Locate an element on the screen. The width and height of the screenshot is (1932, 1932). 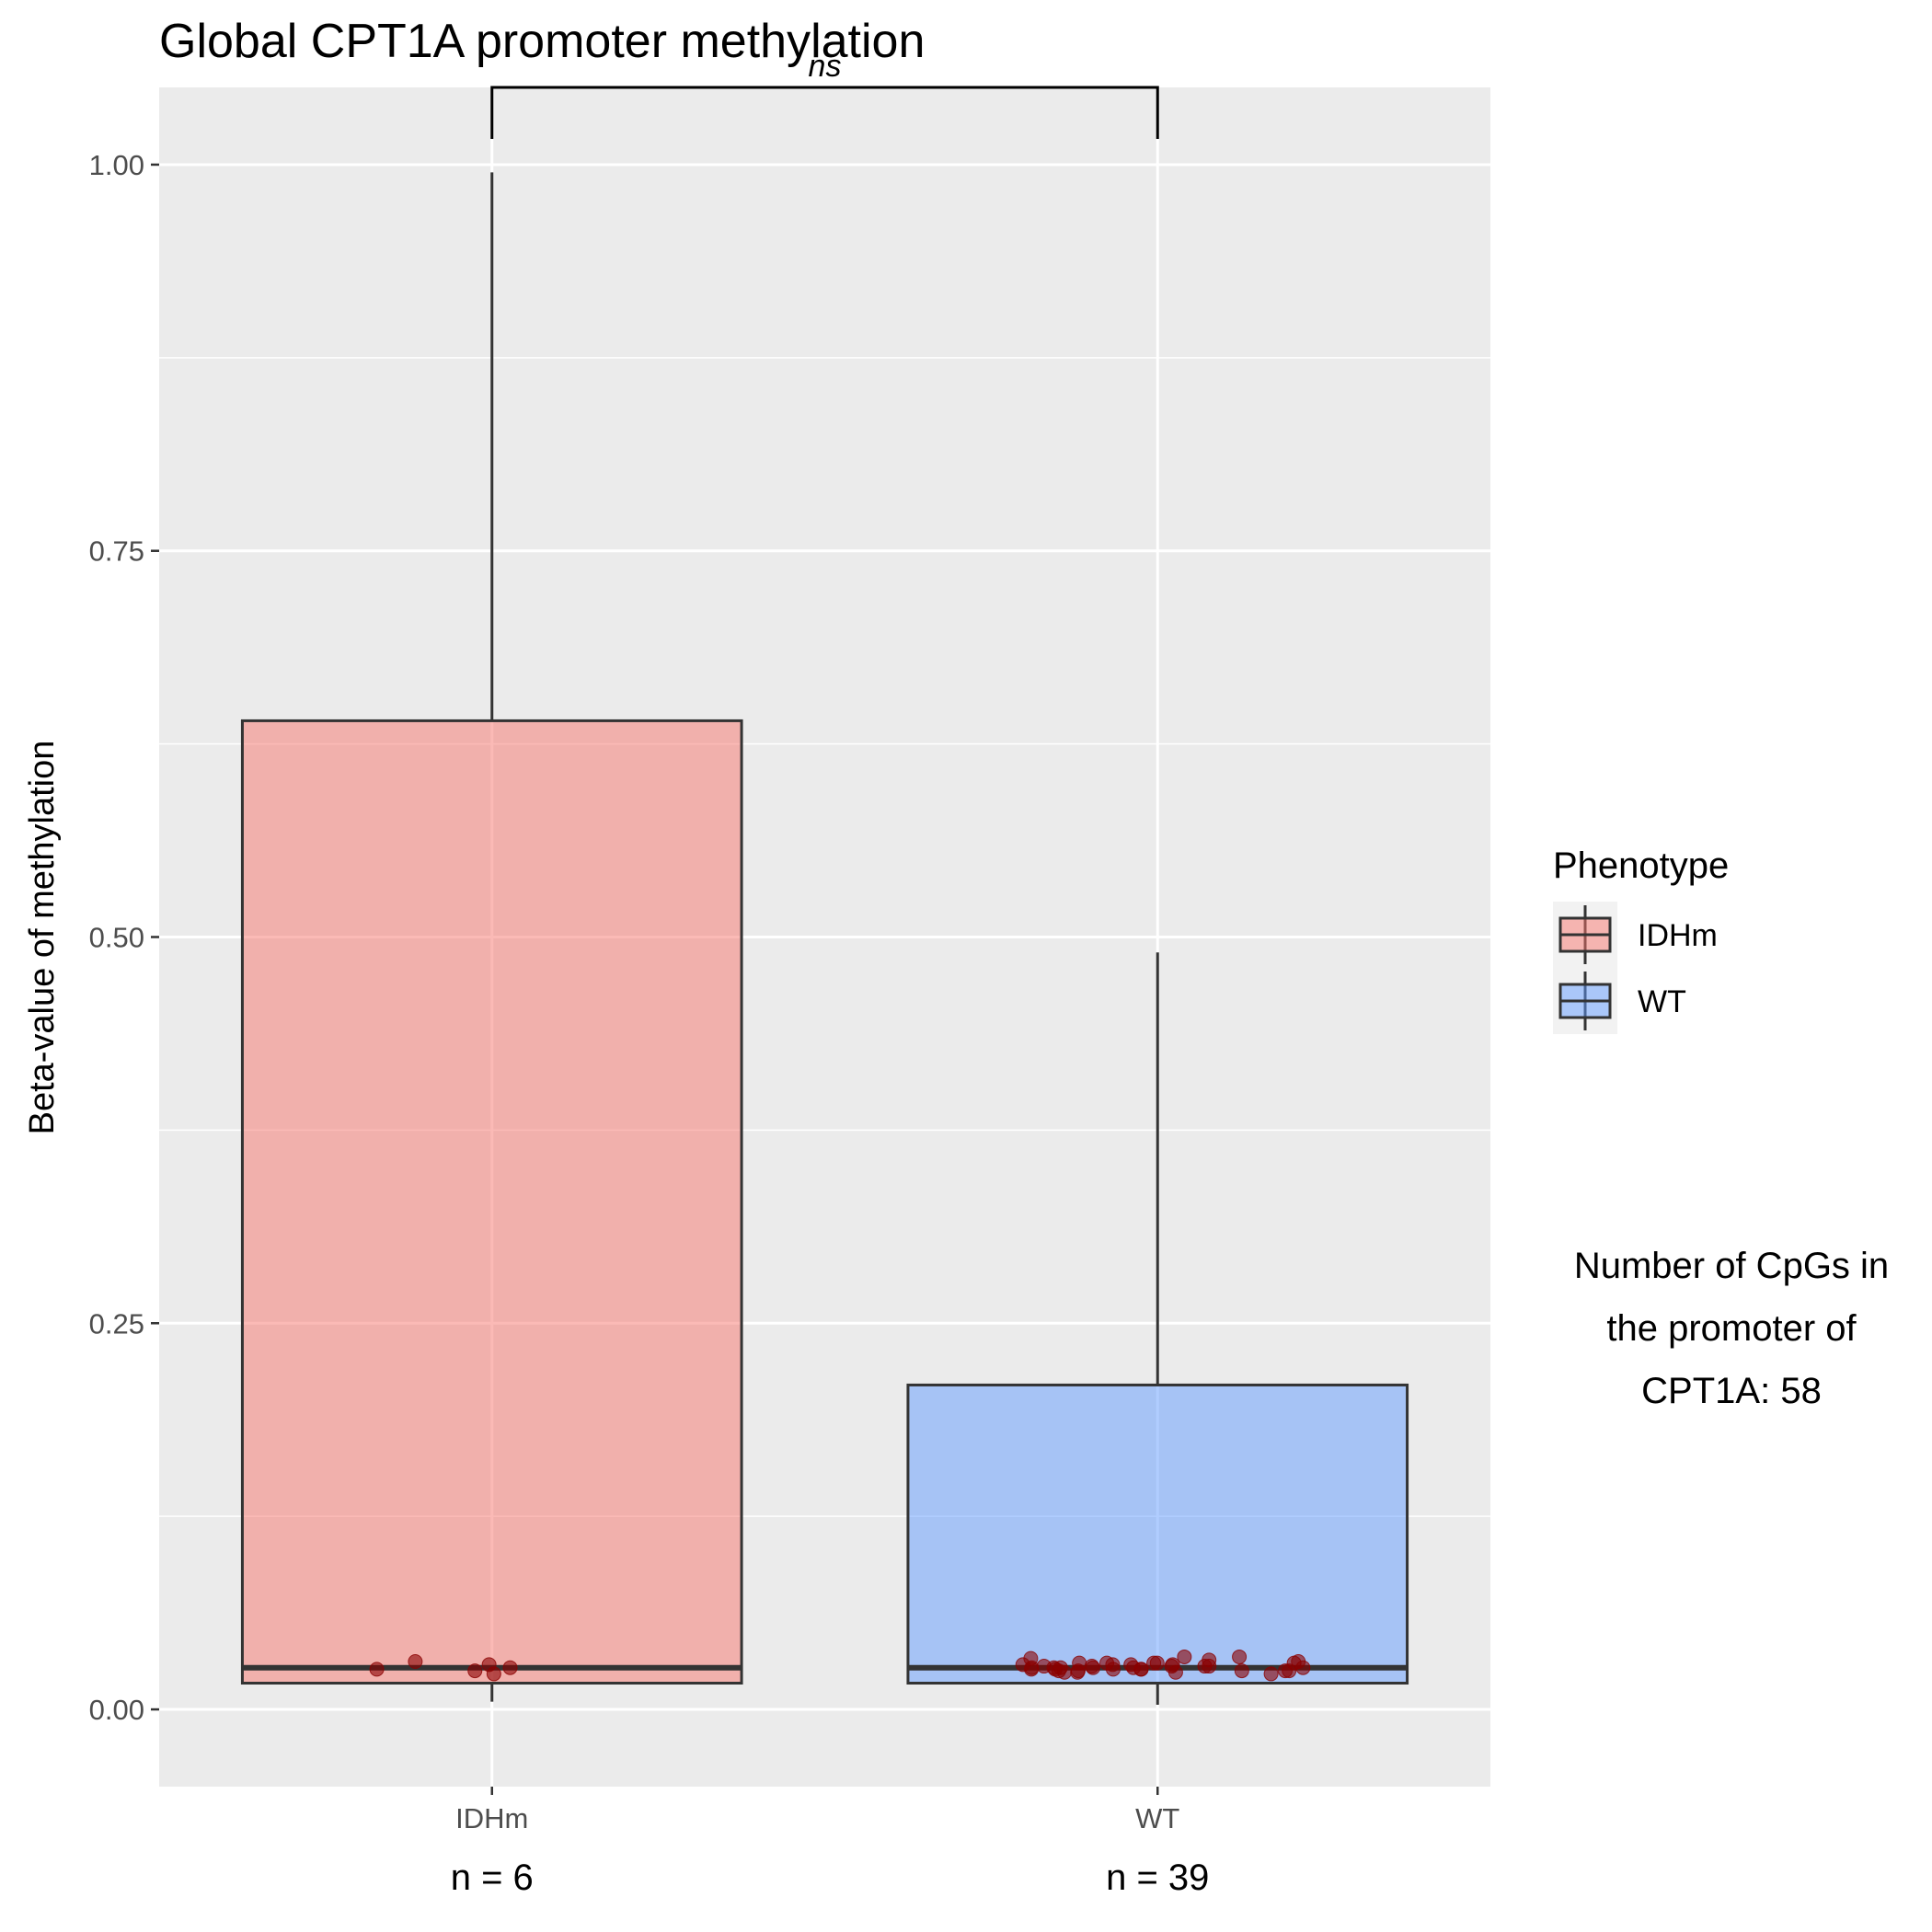
cpg-annotation-line-2: the promoter of is located at coordinates (1731, 1328).